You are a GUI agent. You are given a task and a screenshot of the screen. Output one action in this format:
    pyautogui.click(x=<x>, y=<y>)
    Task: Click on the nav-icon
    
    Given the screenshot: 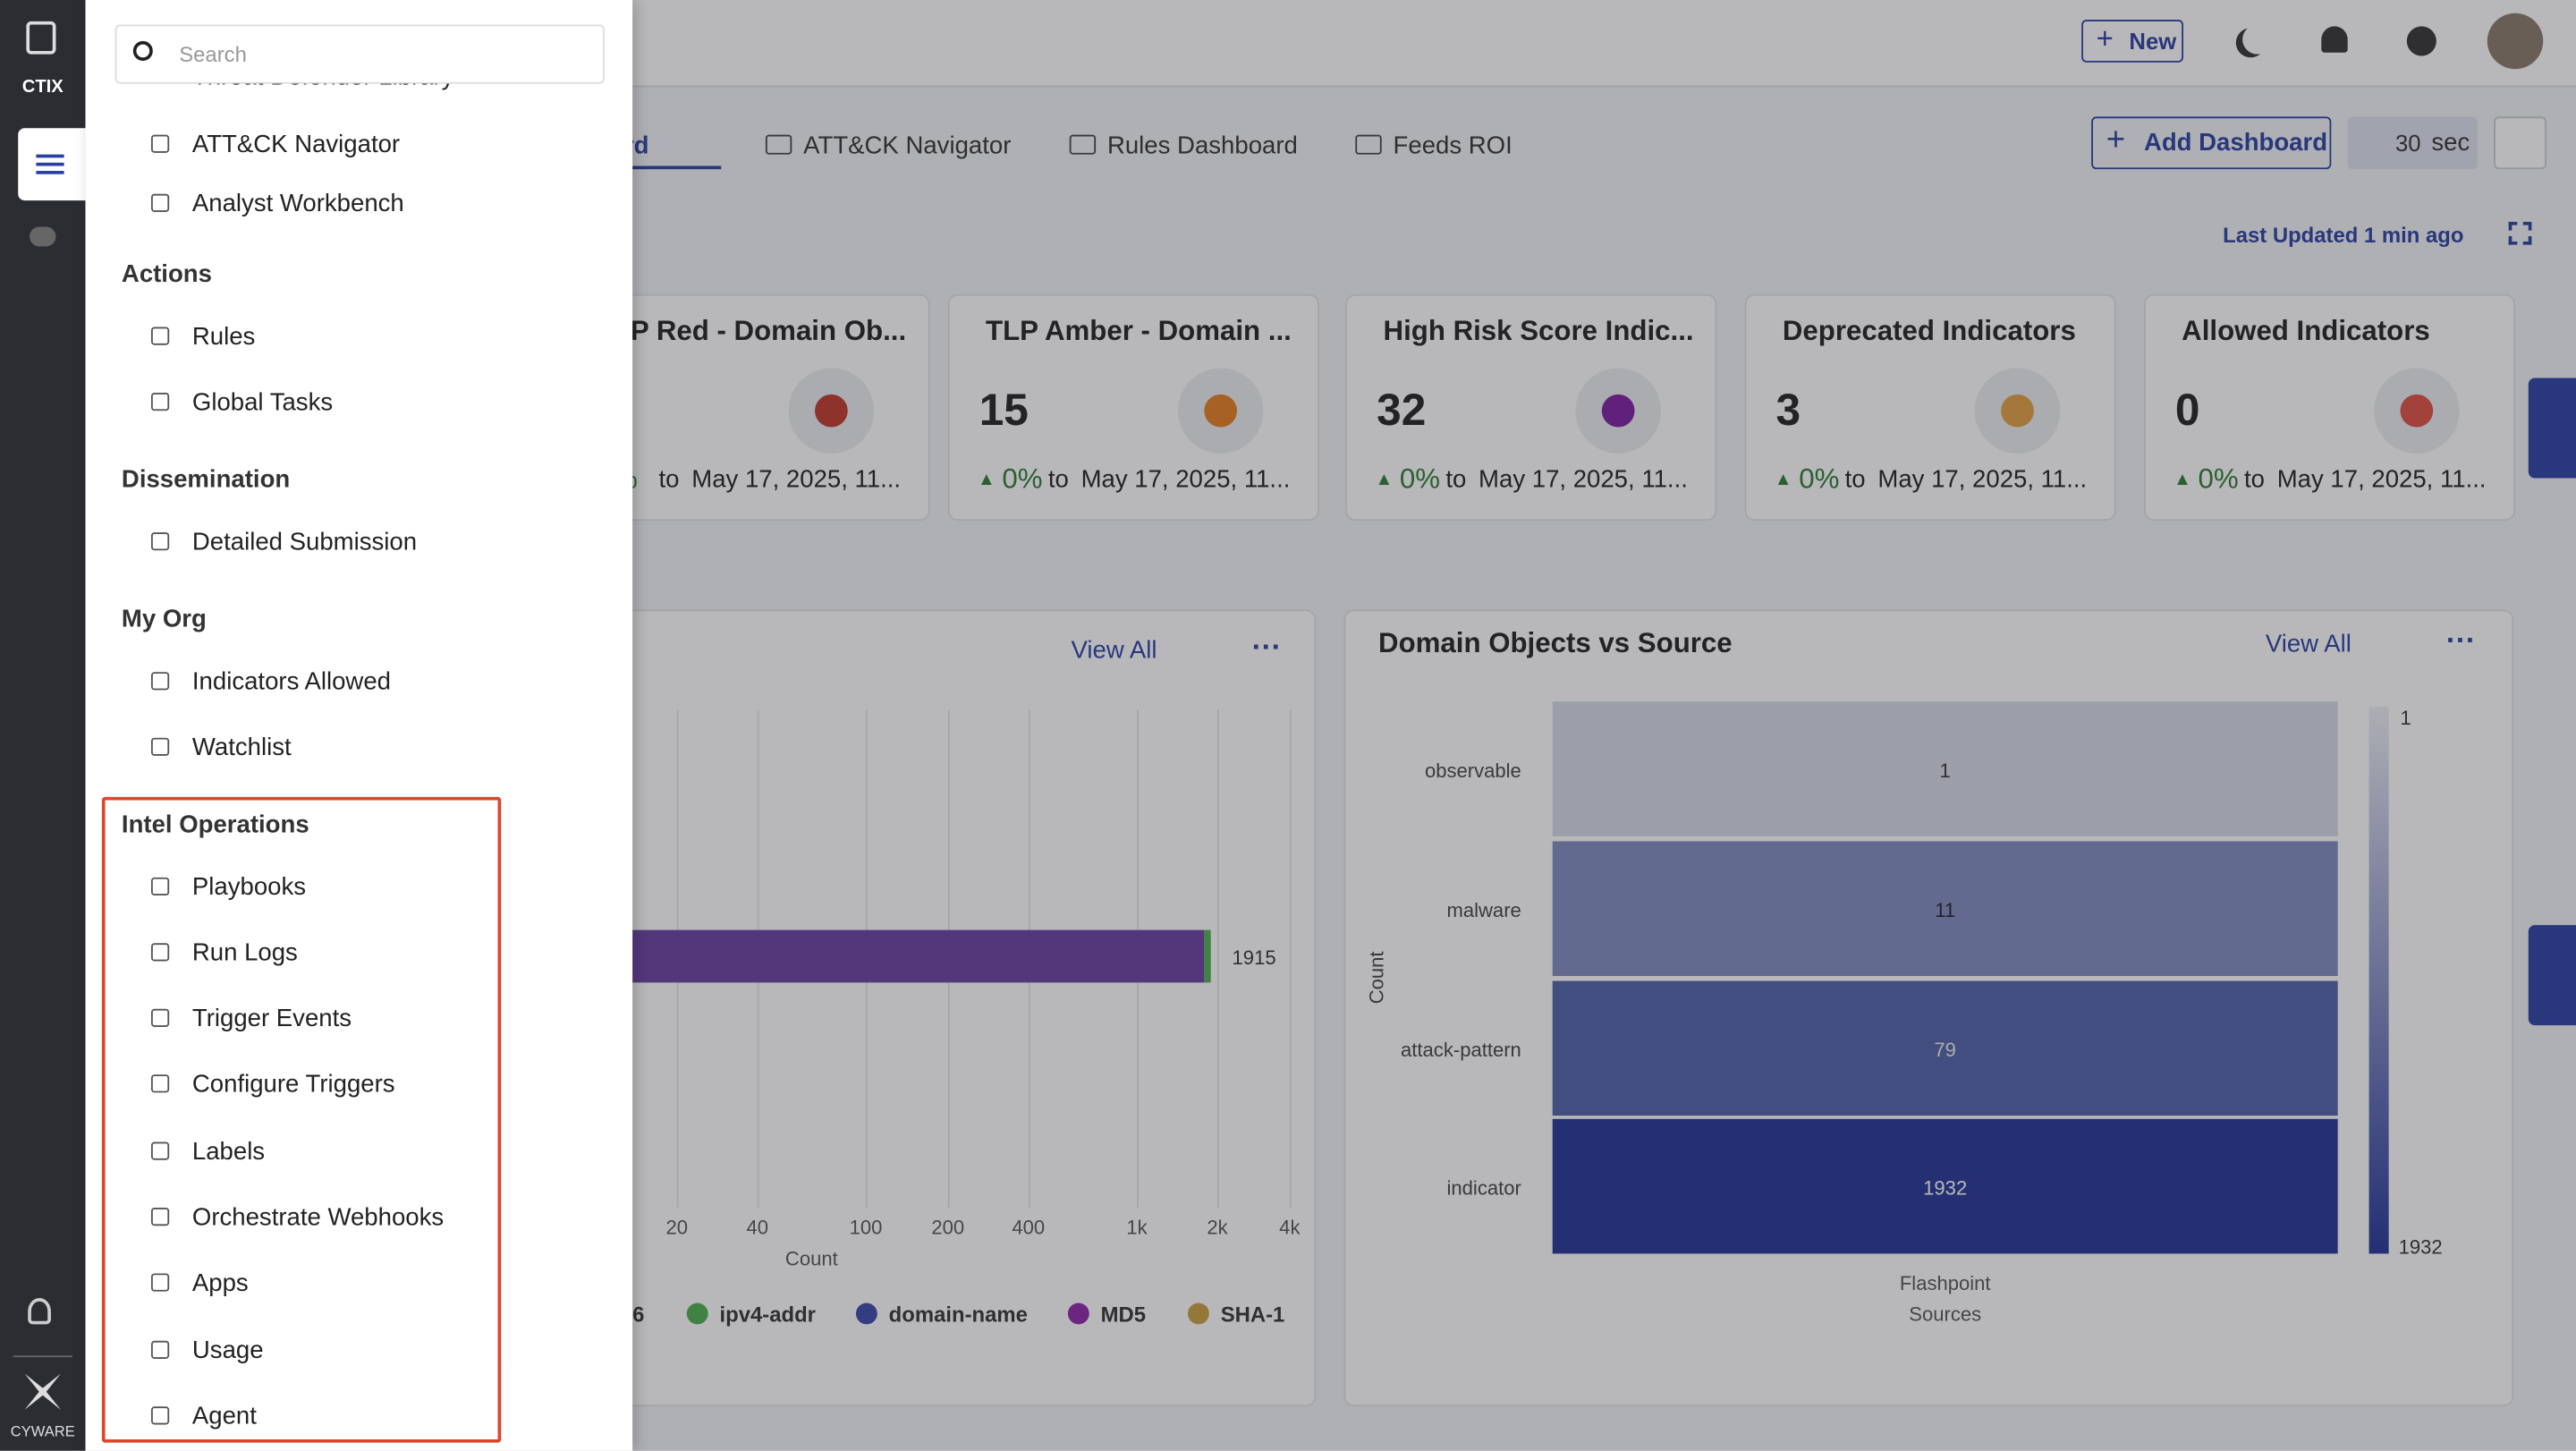 What is the action you would take?
    pyautogui.click(x=43, y=236)
    